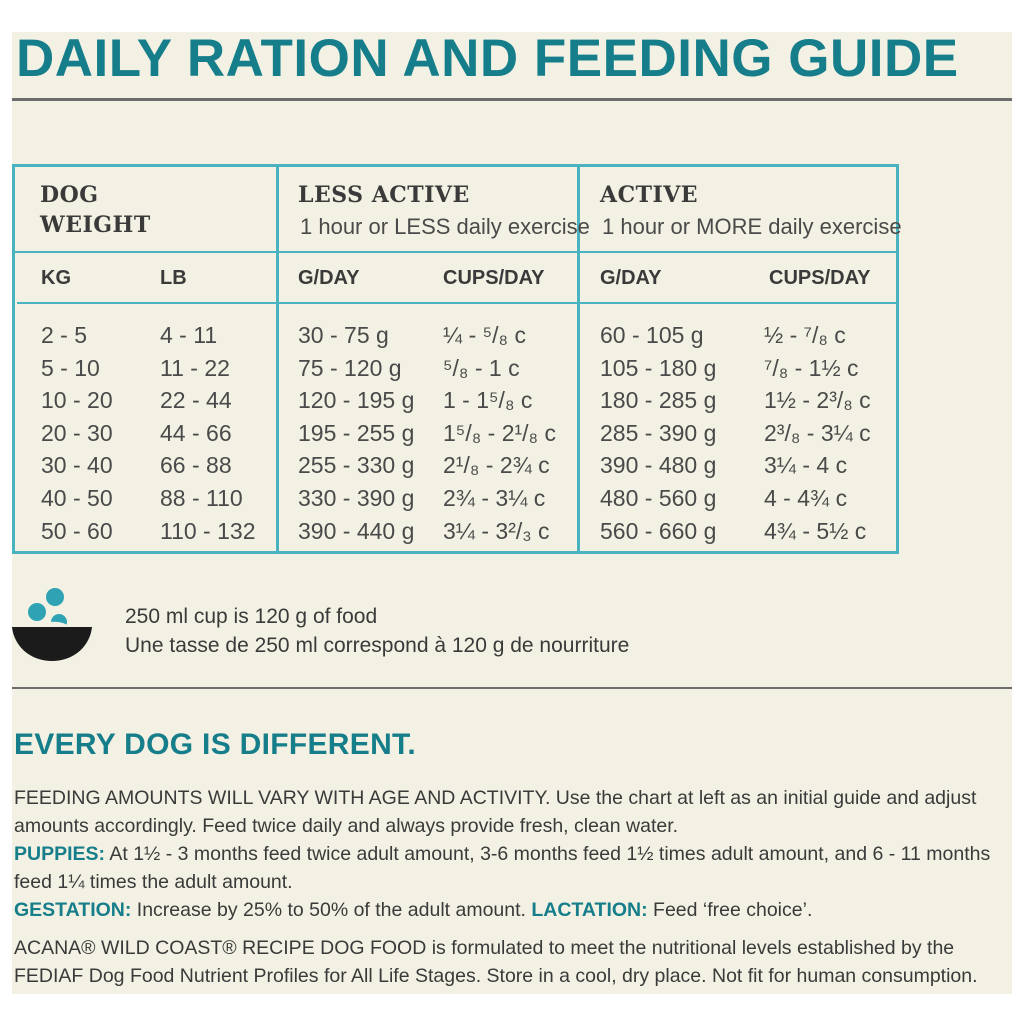  What do you see at coordinates (384, 195) in the screenshot?
I see `less-active-header: LESS ACTIVE` at bounding box center [384, 195].